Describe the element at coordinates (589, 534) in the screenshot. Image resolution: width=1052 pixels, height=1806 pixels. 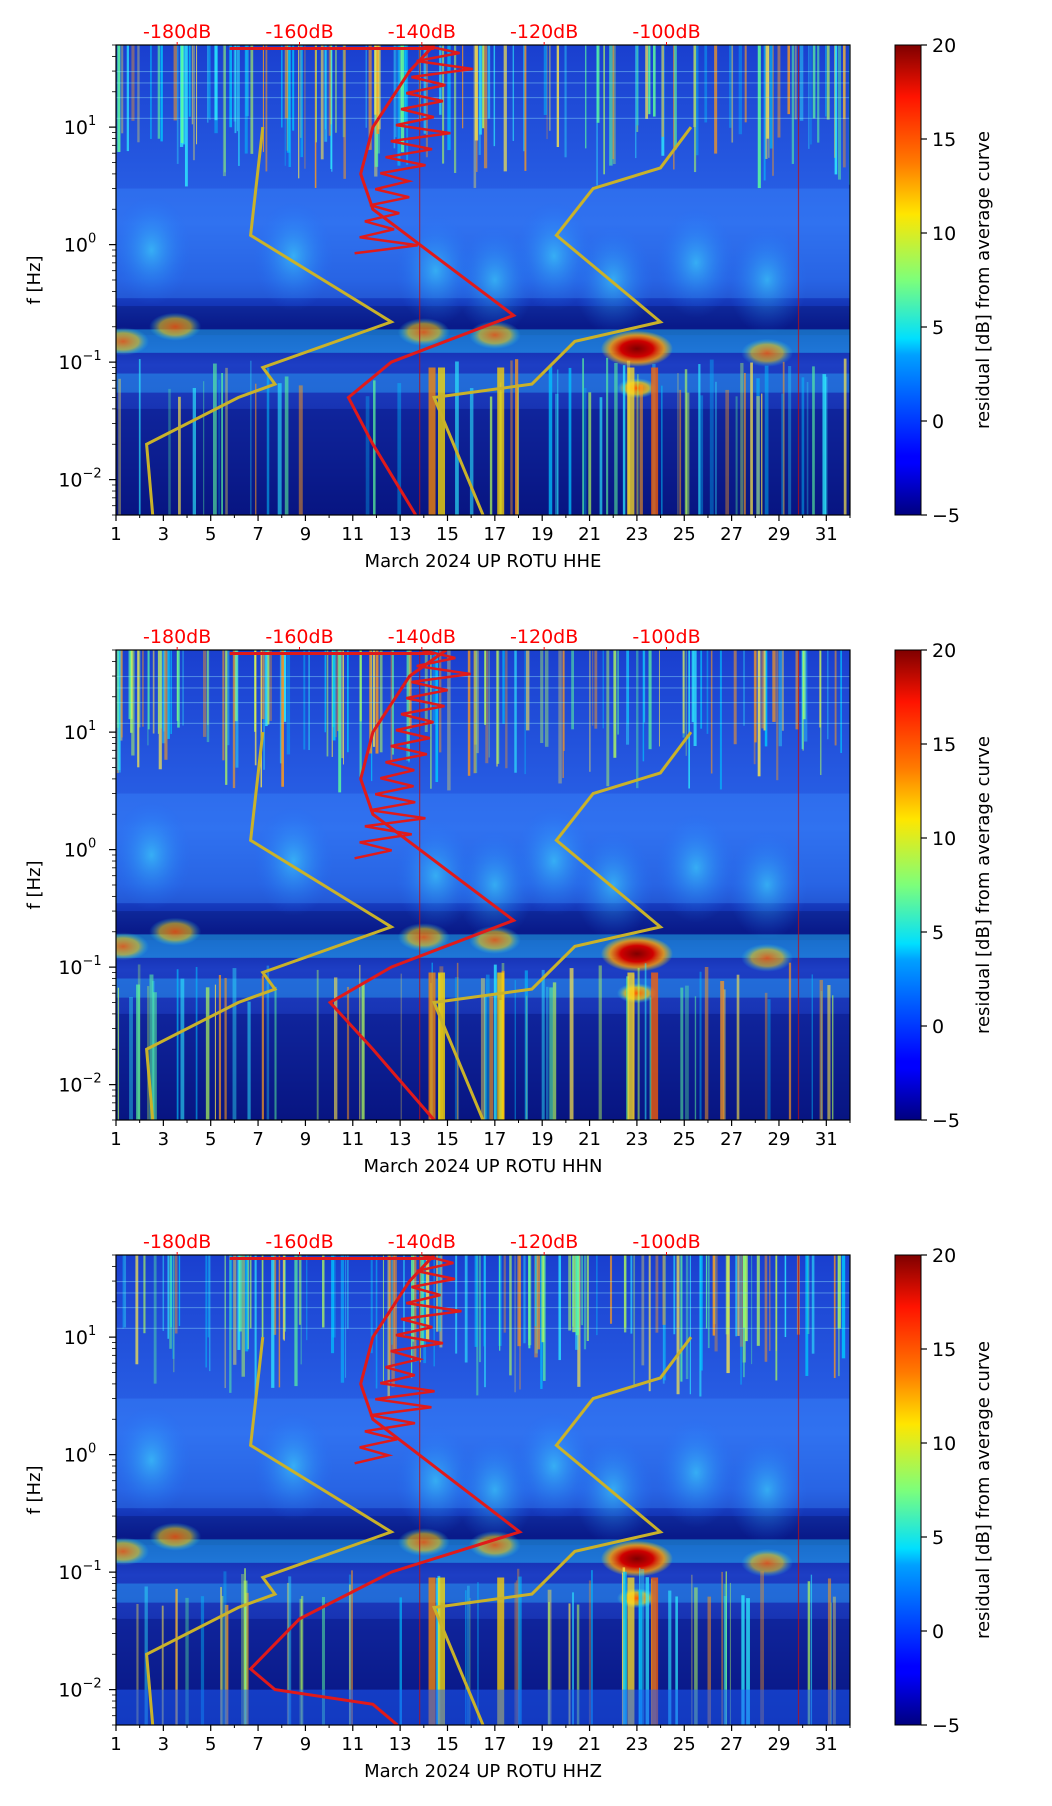
I see `x-tick-label: 21` at that location.